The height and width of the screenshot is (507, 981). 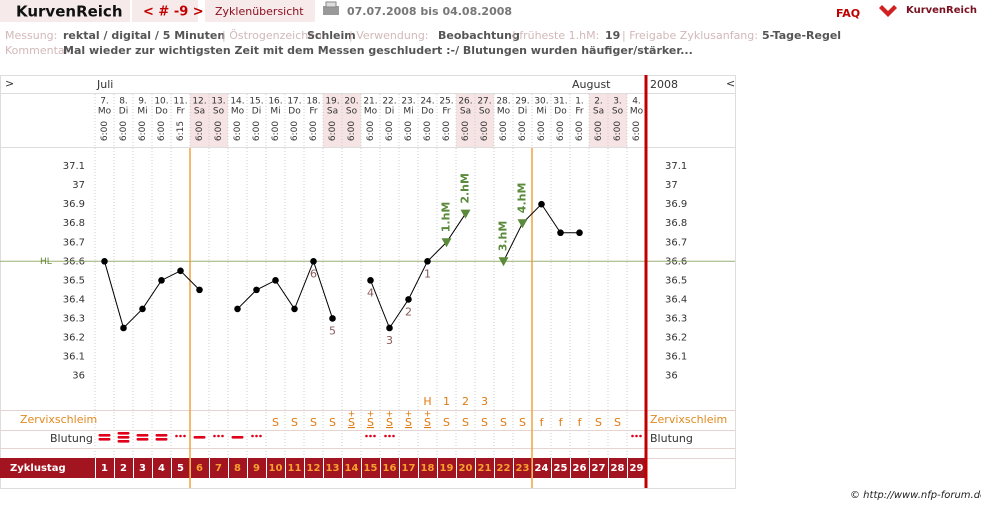 What do you see at coordinates (104, 102) in the screenshot?
I see `date: 7.` at bounding box center [104, 102].